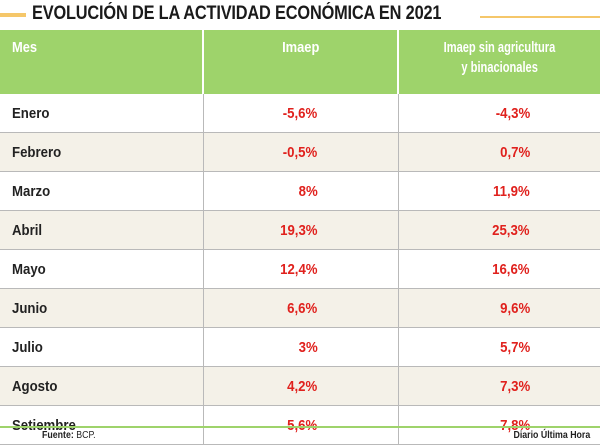 The image size is (600, 445). I want to click on header-line-1: Imaep sin agricultura, so click(499, 47).